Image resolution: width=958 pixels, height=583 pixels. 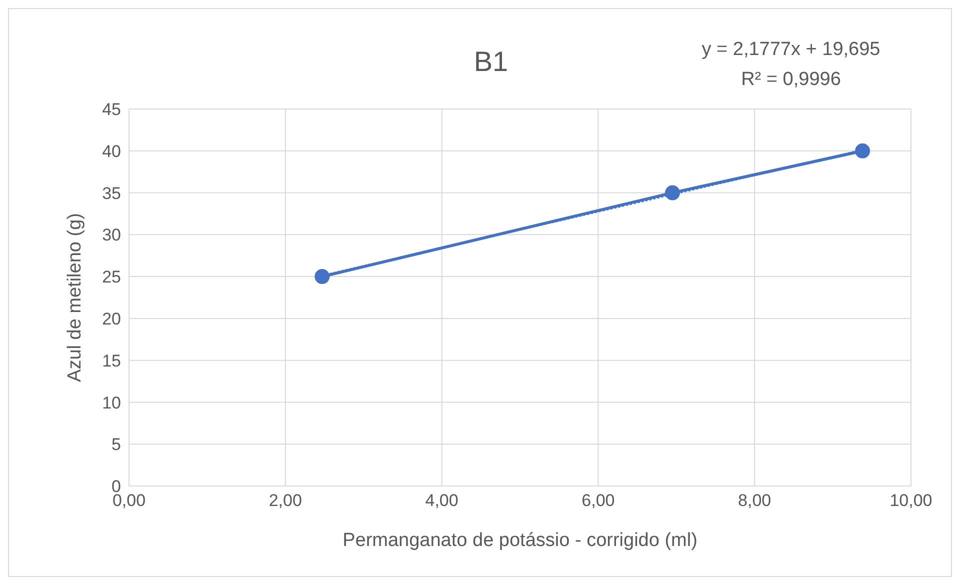 What do you see at coordinates (791, 79) in the screenshot?
I see `text: R² = 0,9996` at bounding box center [791, 79].